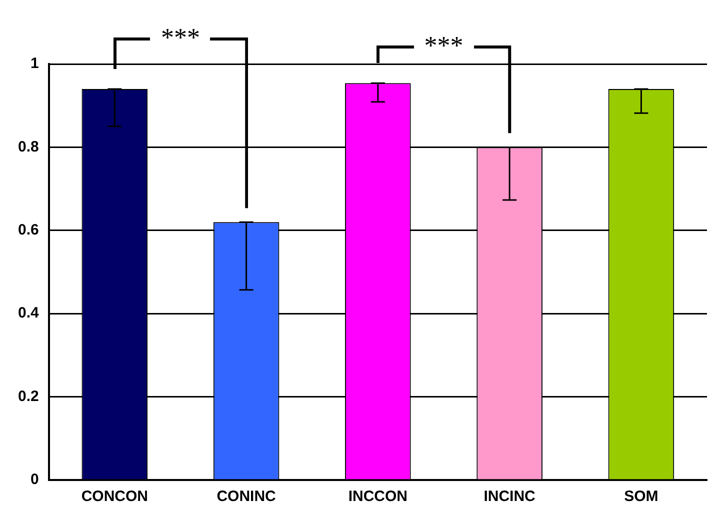 The width and height of the screenshot is (725, 522). Describe the element at coordinates (641, 497) in the screenshot. I see `x-tick-label: SOM` at that location.